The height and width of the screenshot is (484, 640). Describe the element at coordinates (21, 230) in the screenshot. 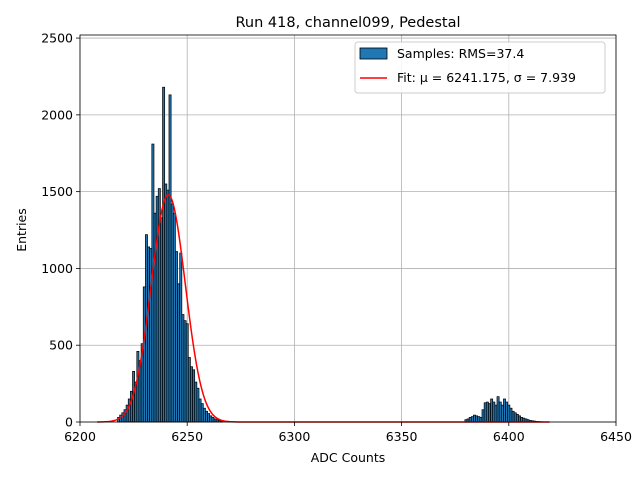

I see `y-axis-label: Entries` at that location.